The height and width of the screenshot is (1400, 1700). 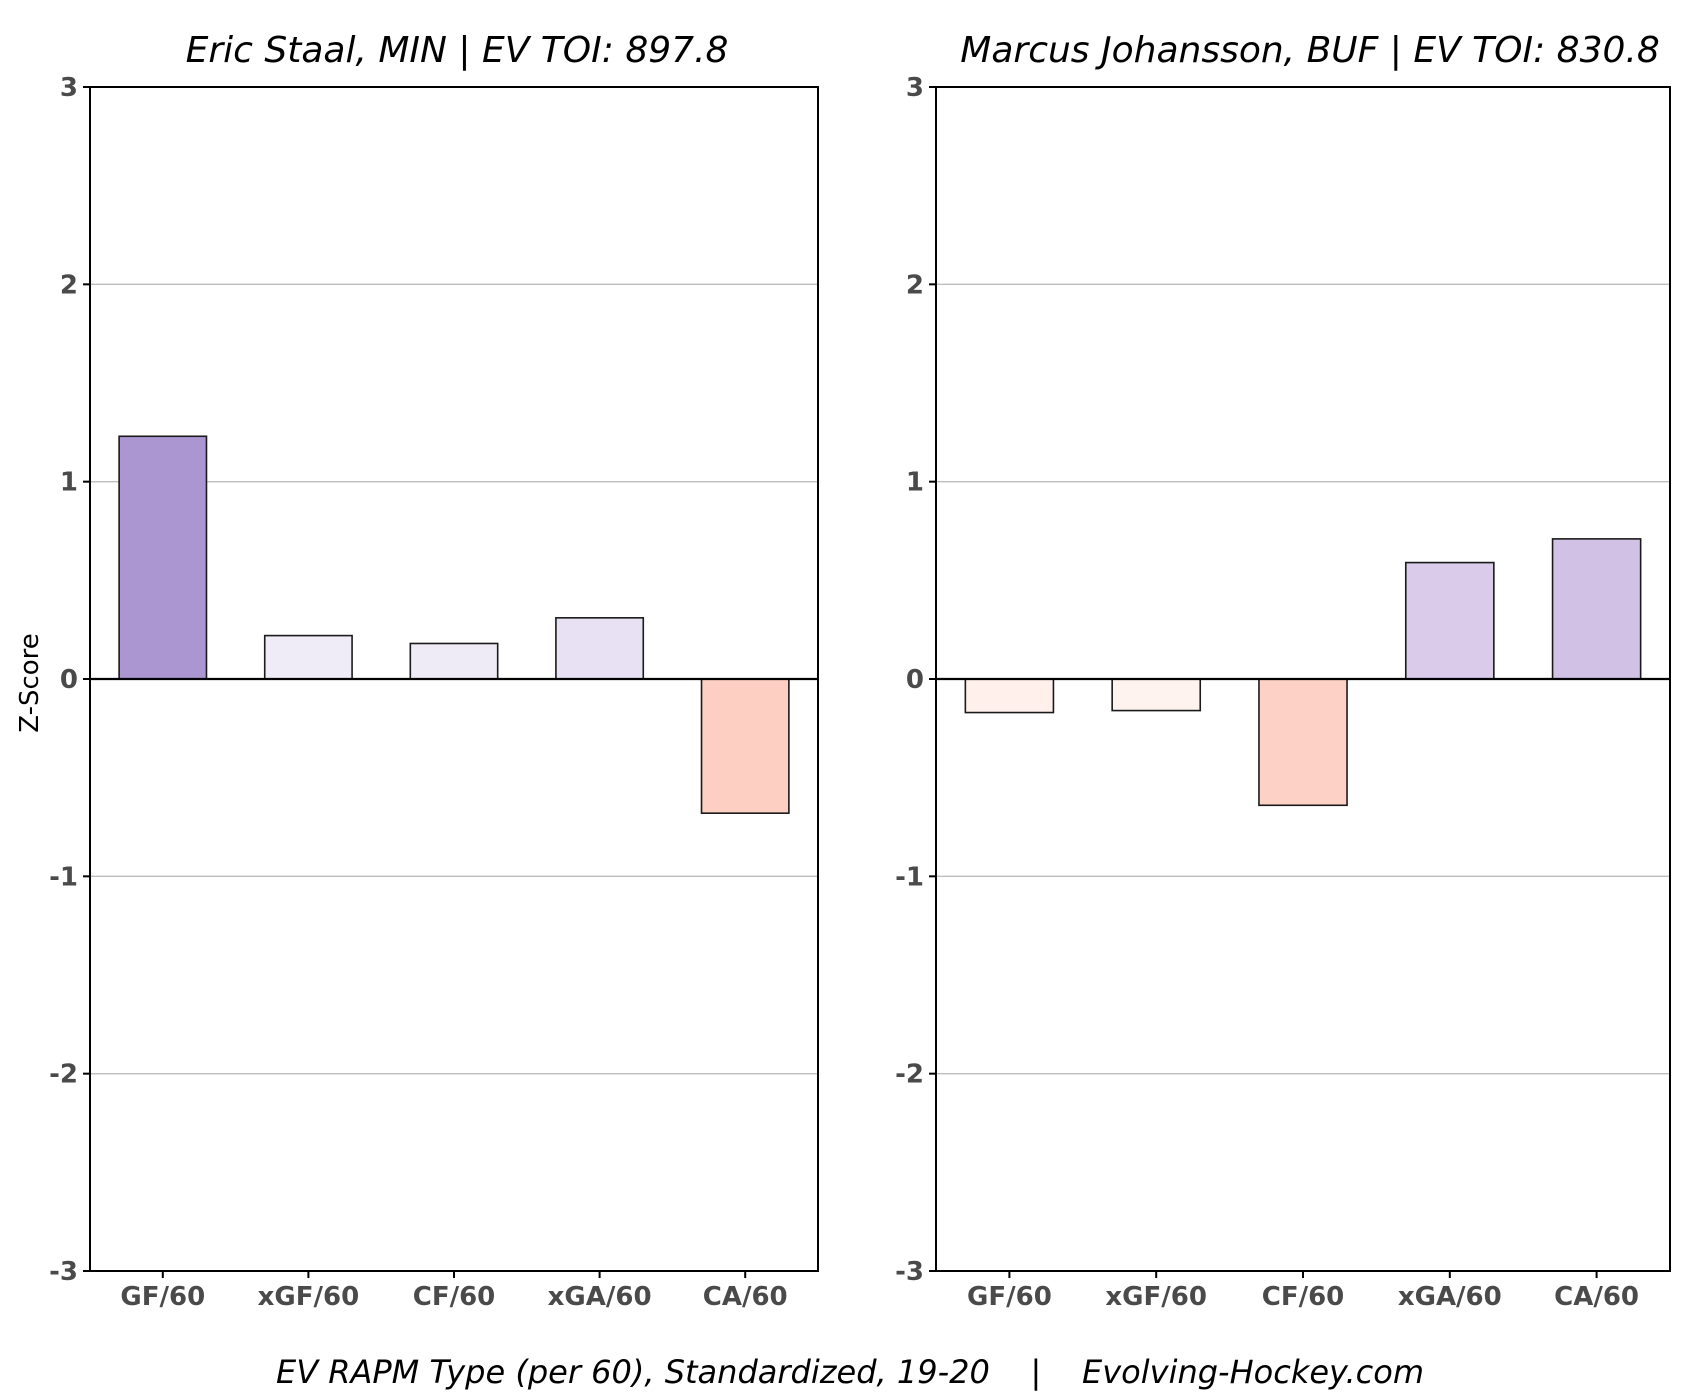 What do you see at coordinates (1309, 50) in the screenshot?
I see `panel-title: Marcus Johansson, BUF | EV TOI: 830.8` at bounding box center [1309, 50].